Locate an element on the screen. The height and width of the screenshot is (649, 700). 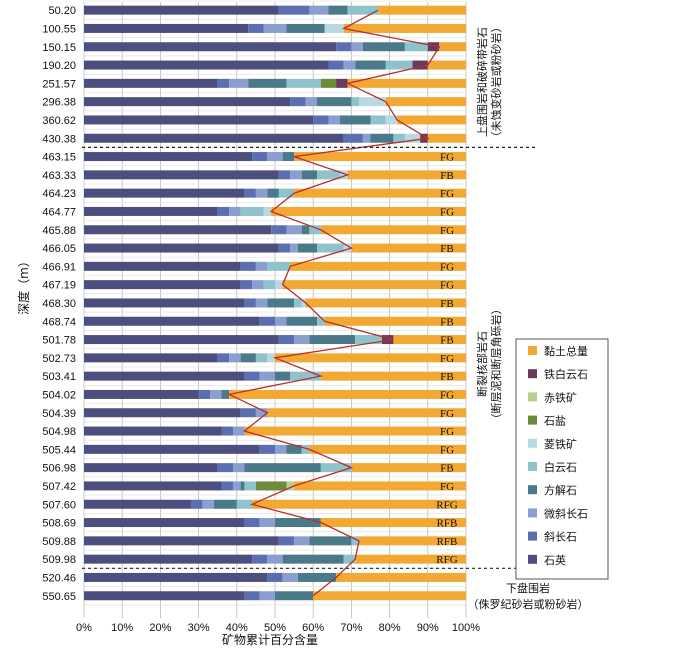
y-axis-title: 深度（m） is located at coordinates (23, 285).